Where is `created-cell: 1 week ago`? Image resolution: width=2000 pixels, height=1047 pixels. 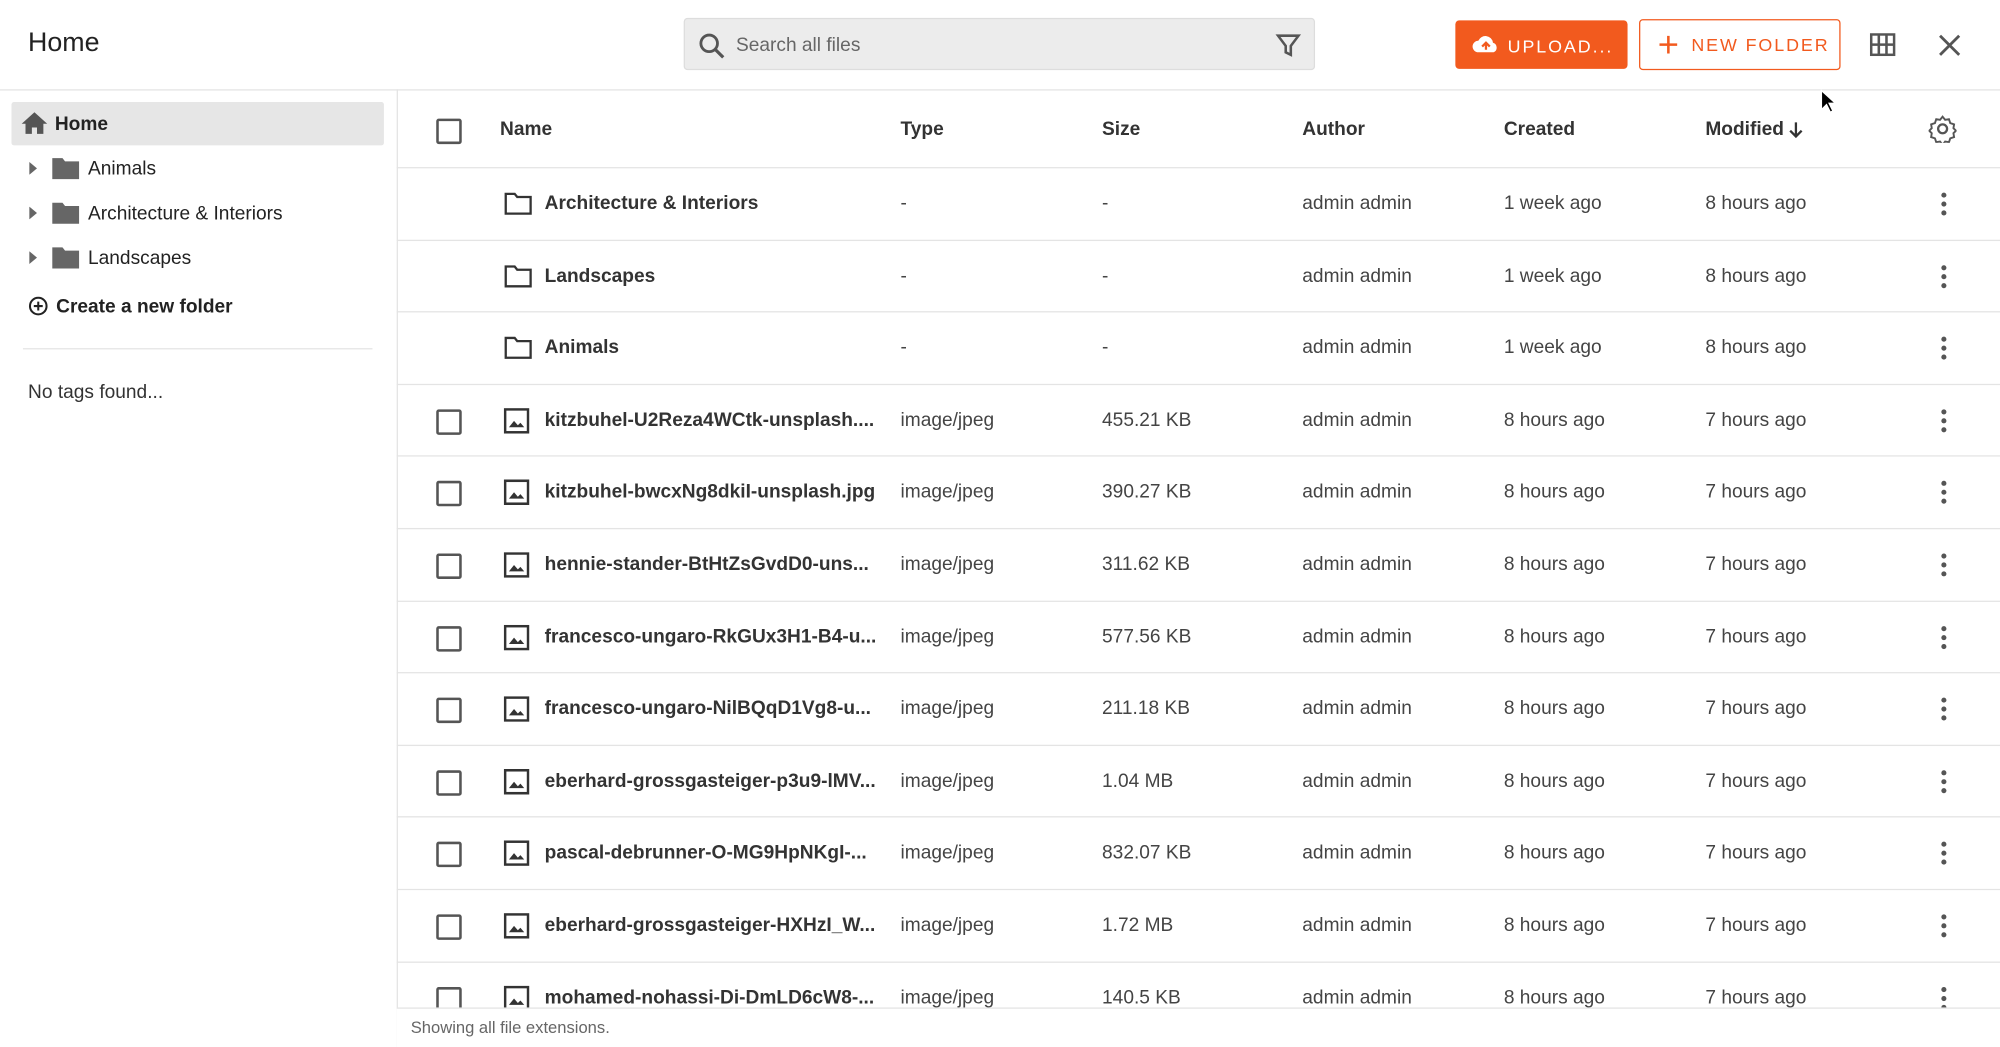
created-cell: 1 week ago is located at coordinates (1552, 347).